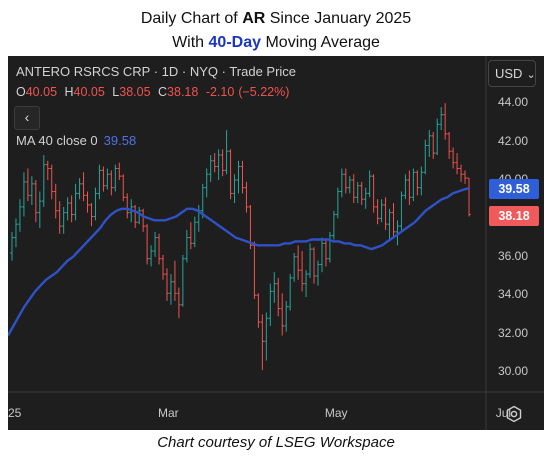  I want to click on subtitle-prefix: With, so click(190, 42).